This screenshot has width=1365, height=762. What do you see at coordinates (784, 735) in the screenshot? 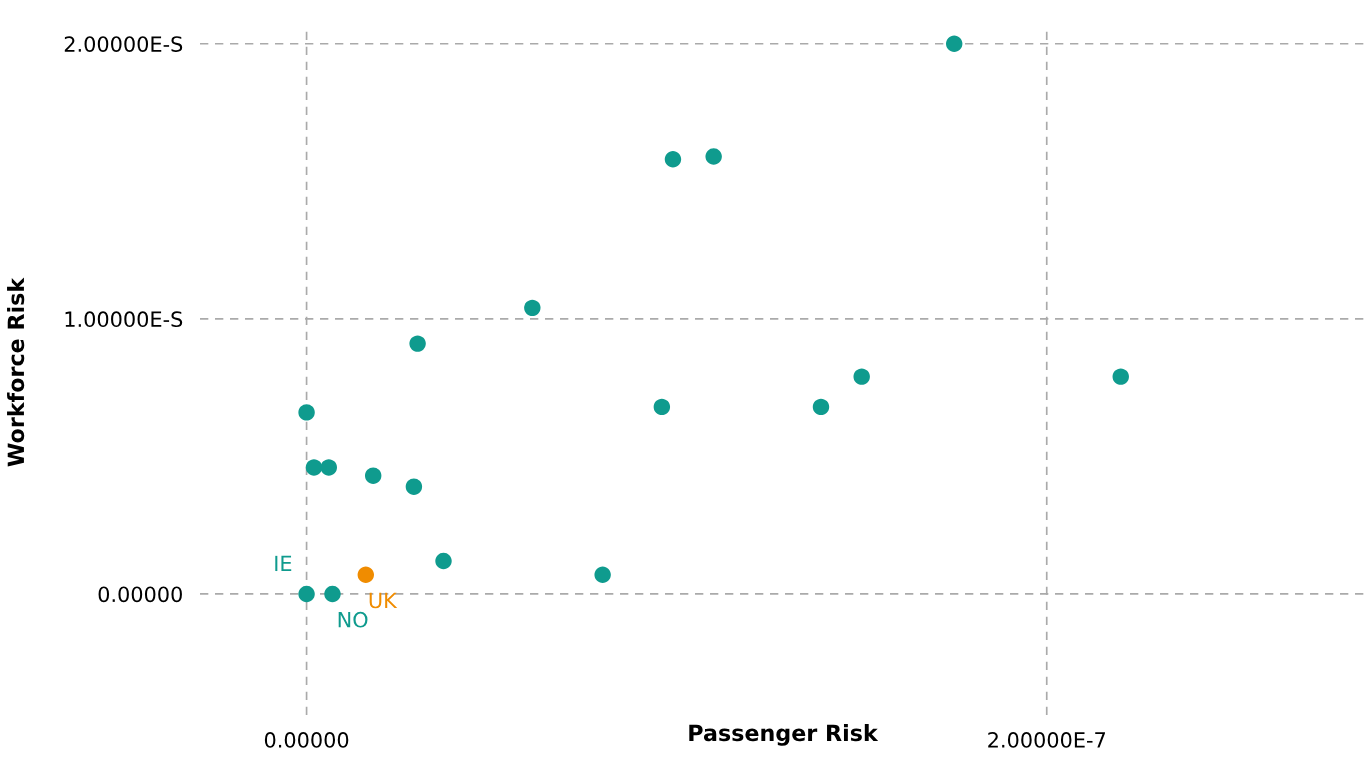
I see `x-axis-title: Passenger Risk` at bounding box center [784, 735].